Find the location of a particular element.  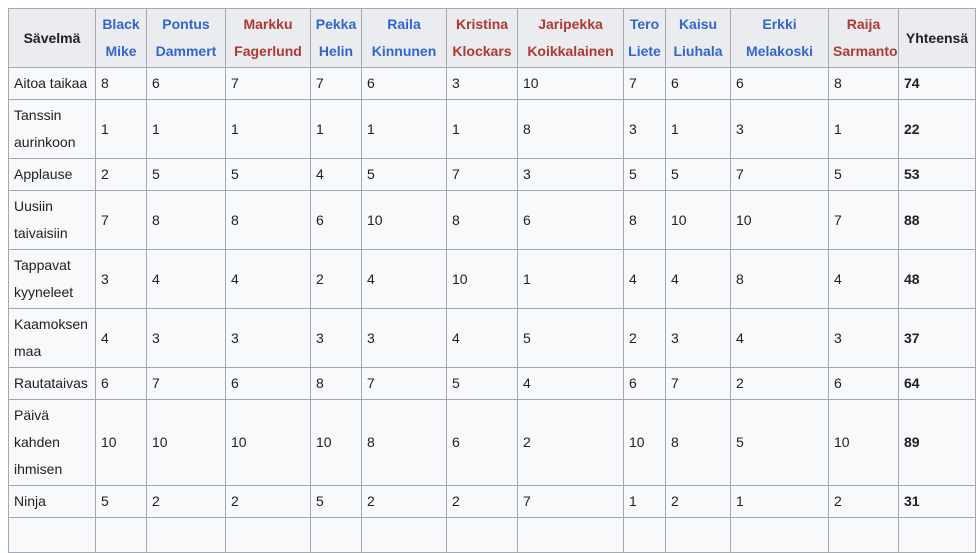

judge-link-tero-liete: Tero Liete is located at coordinates (644, 37).